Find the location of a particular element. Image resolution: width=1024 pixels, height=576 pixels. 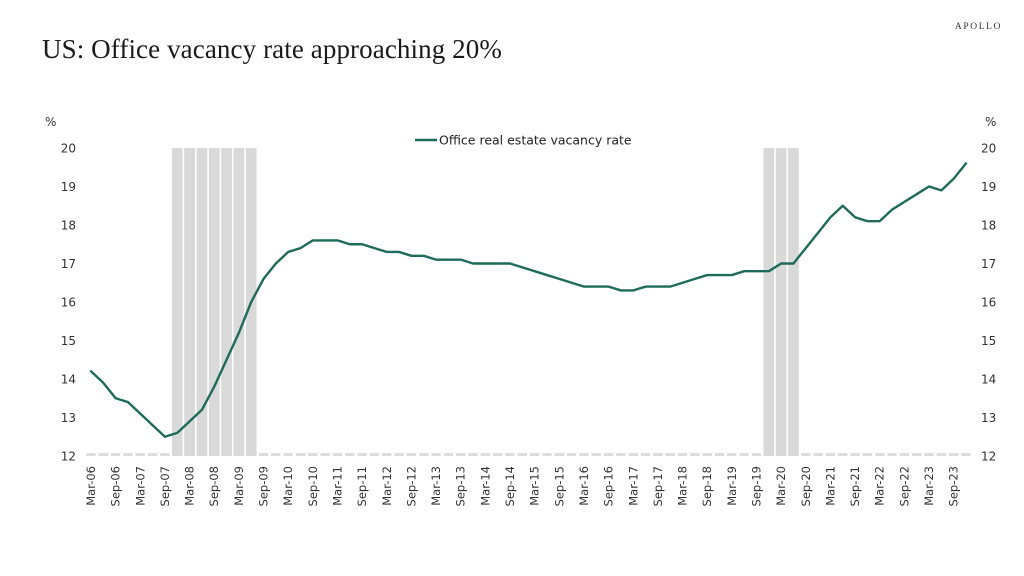

x-tick-label: Mar-19 is located at coordinates (732, 486).